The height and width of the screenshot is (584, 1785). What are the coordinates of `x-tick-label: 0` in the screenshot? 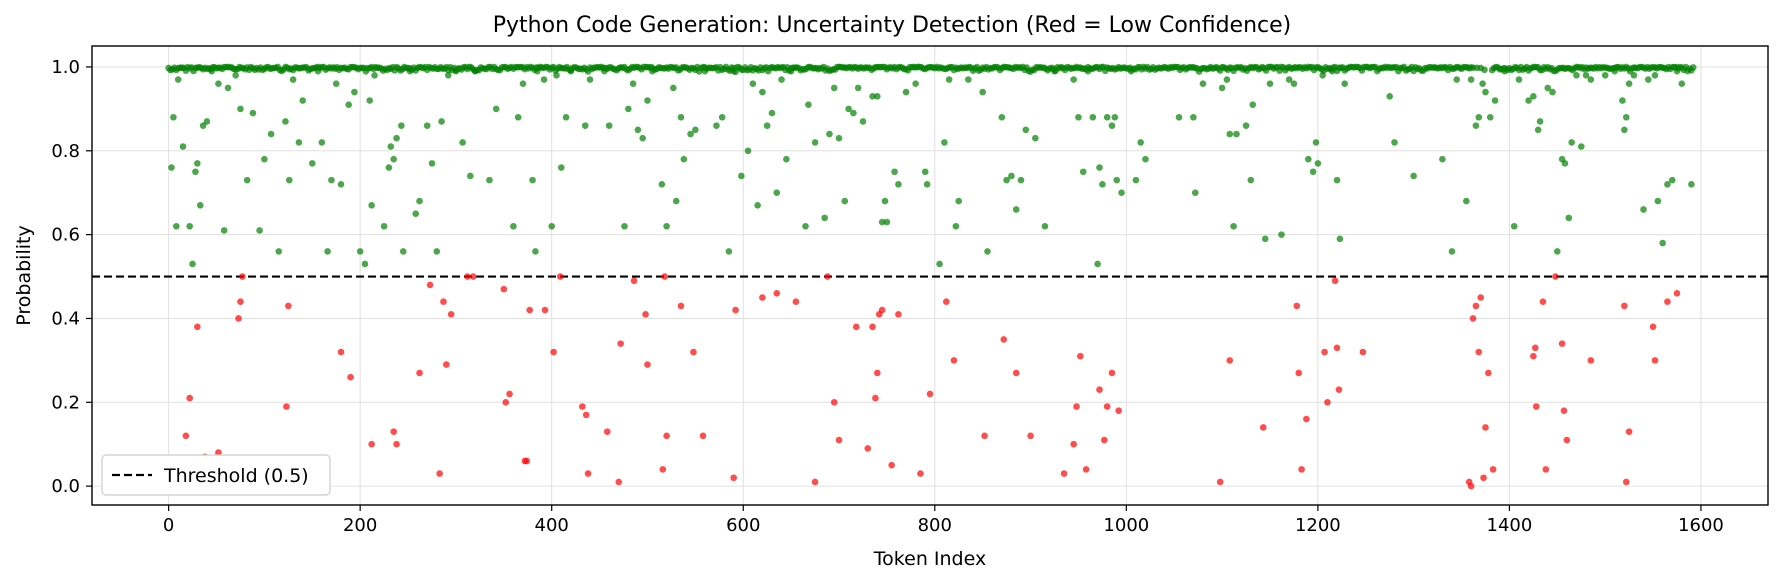 It's located at (168, 525).